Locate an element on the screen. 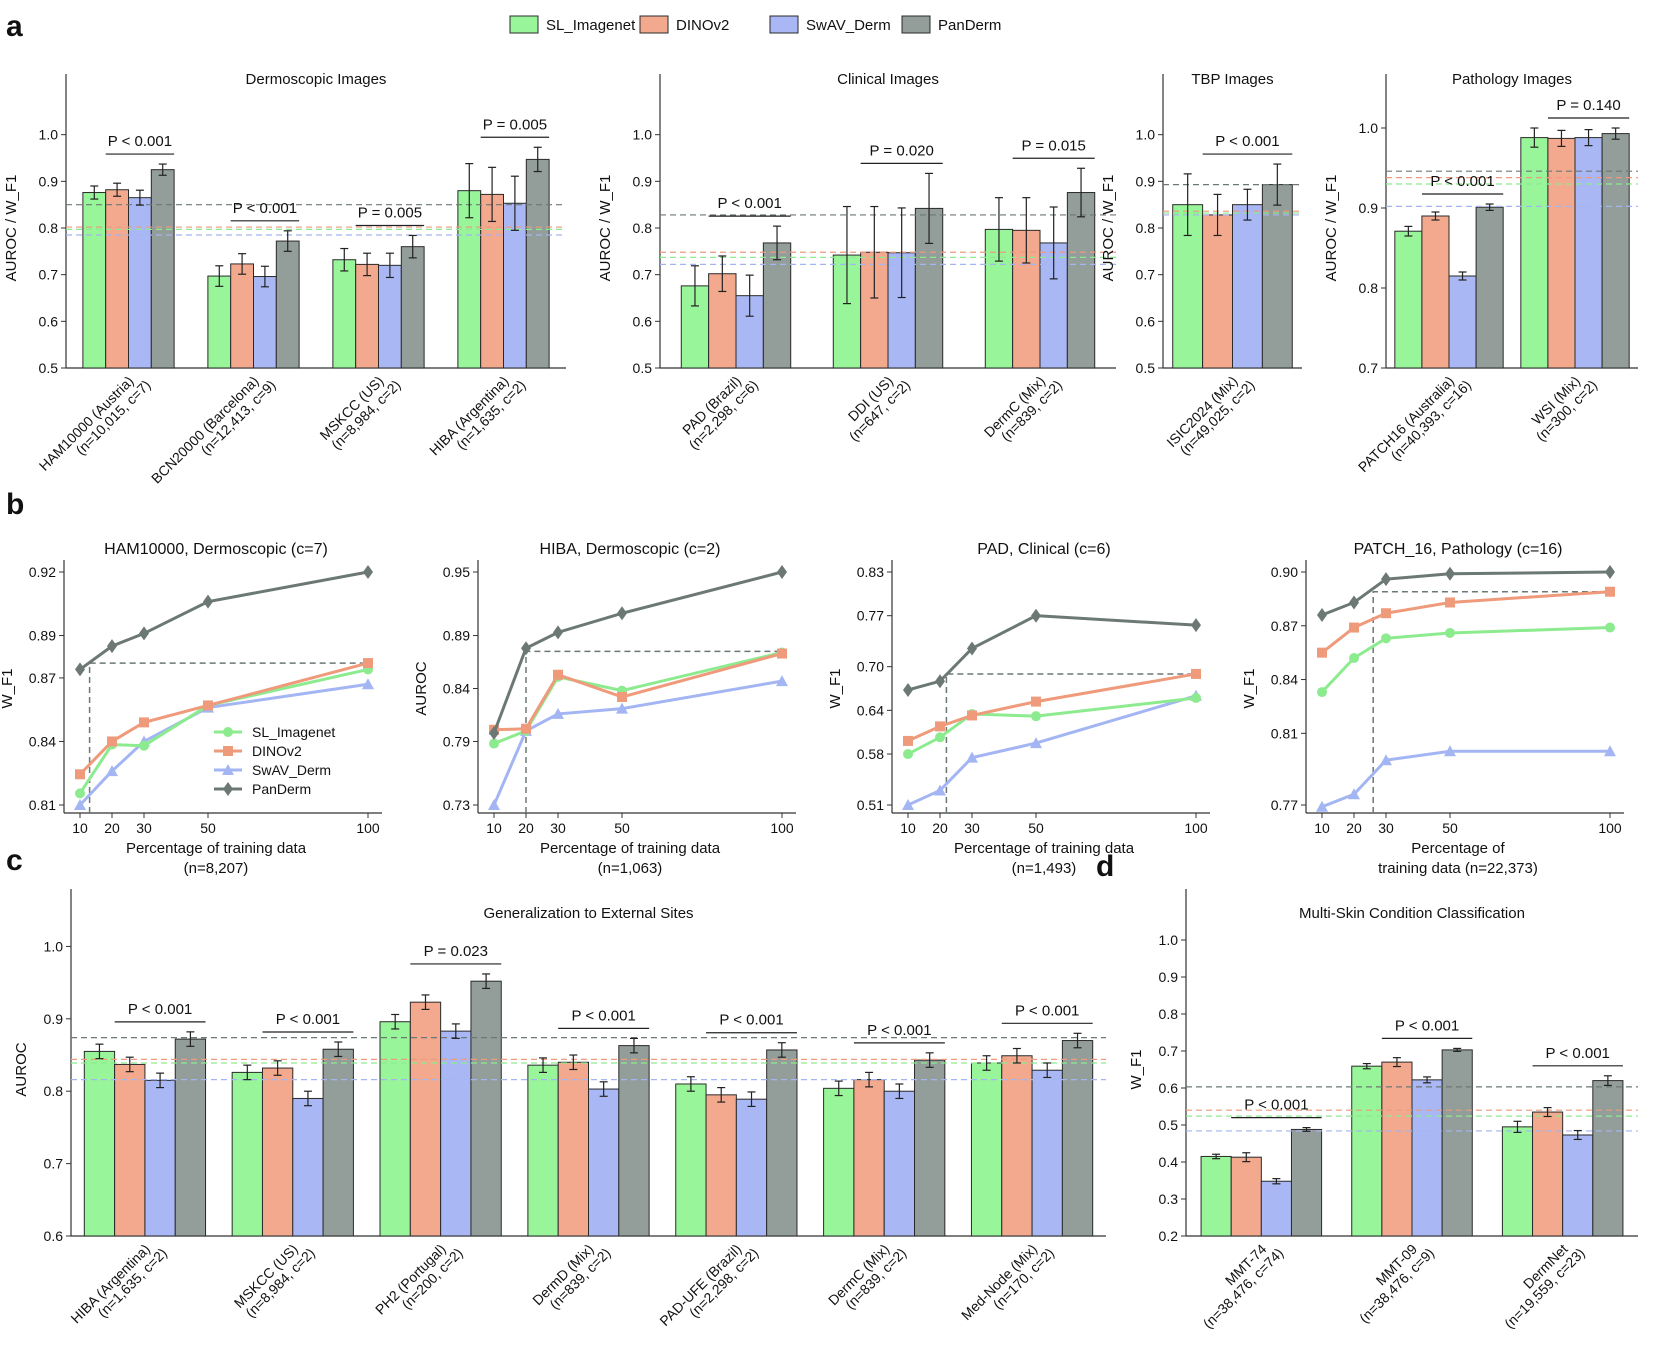 This screenshot has height=1358, width=1661. y-tick-label: 0.73 is located at coordinates (456, 805).